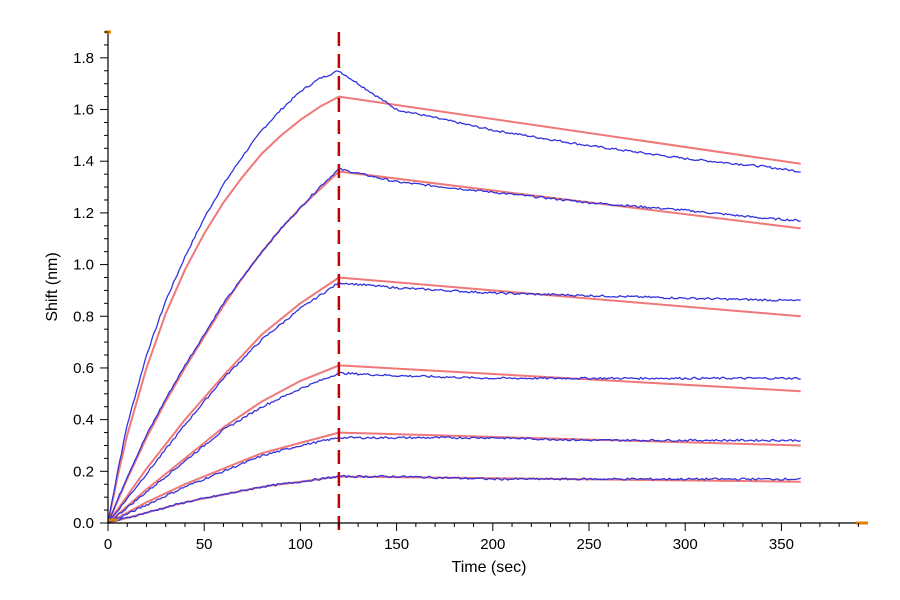 The image size is (900, 600). Describe the element at coordinates (83, 316) in the screenshot. I see `y-tick-label: 0.8` at that location.